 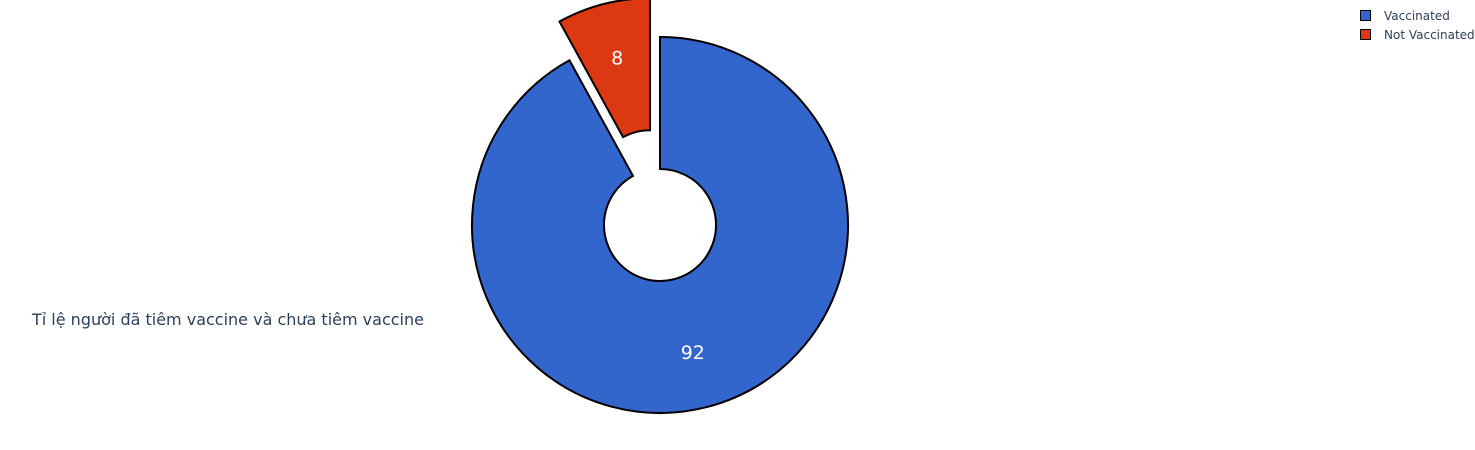 I want to click on slice-not-vaccinated, so click(x=605, y=69).